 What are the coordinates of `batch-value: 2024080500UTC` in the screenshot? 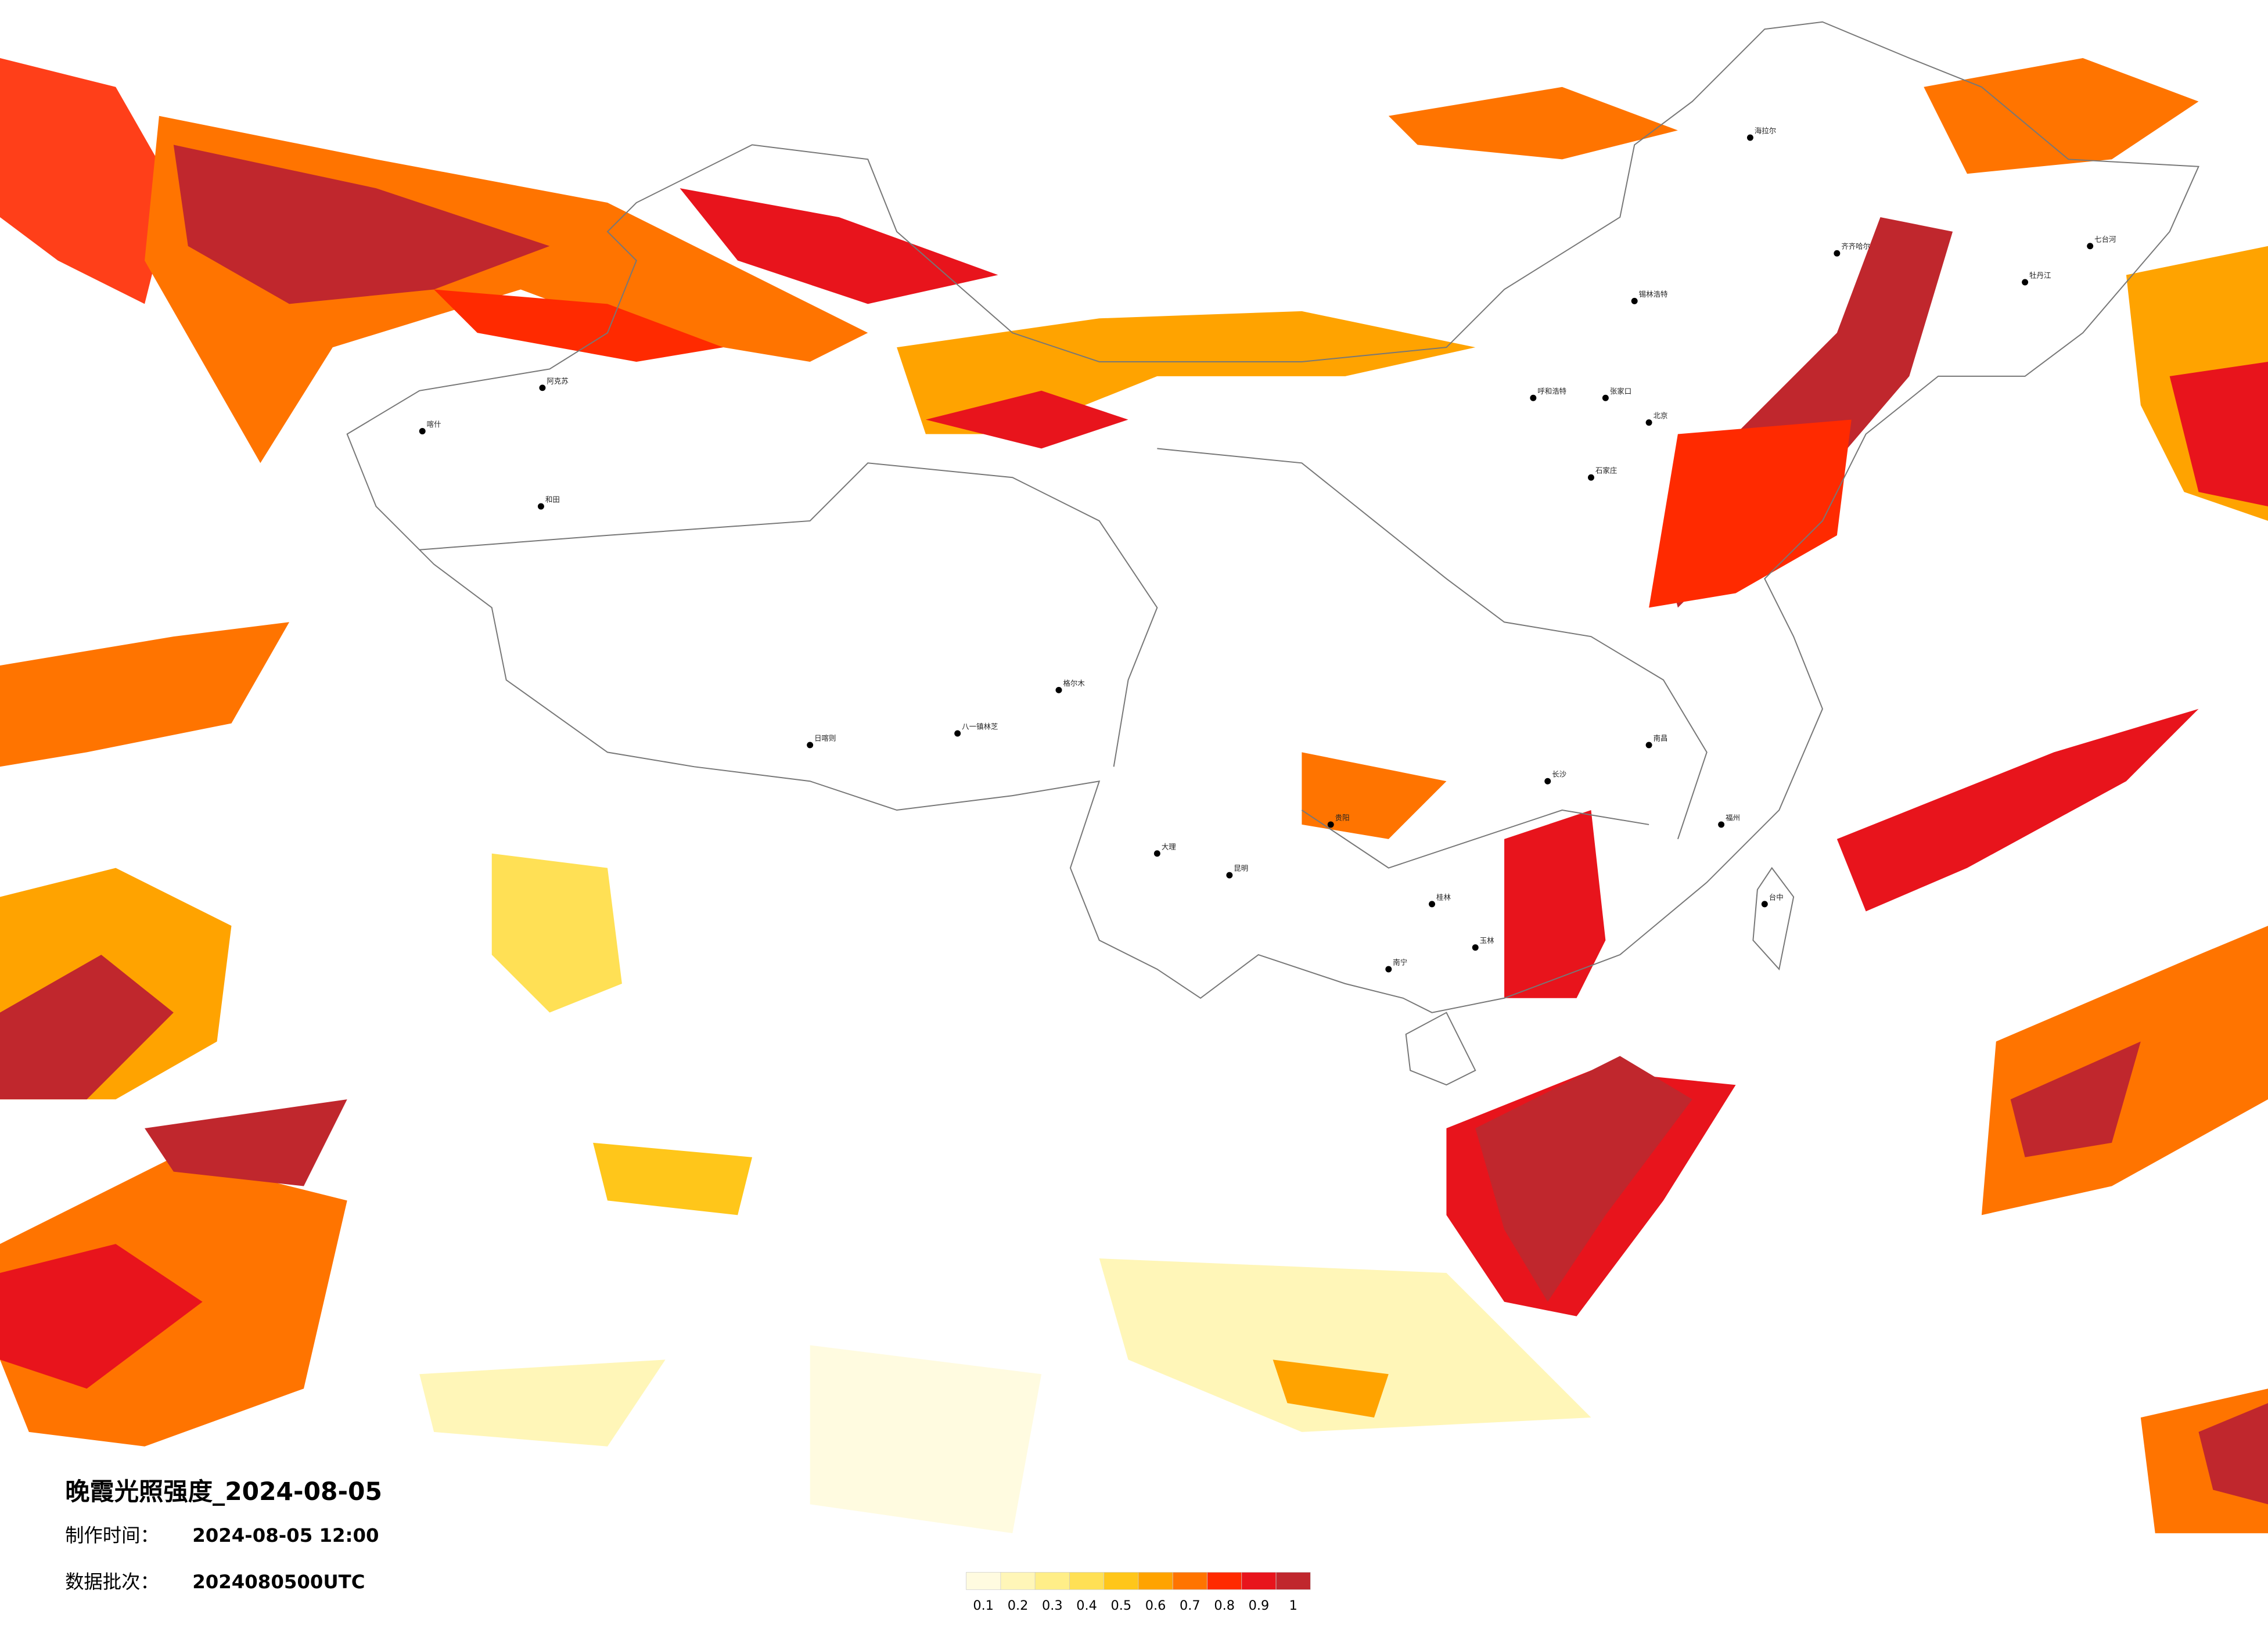 It's located at (278, 1582).